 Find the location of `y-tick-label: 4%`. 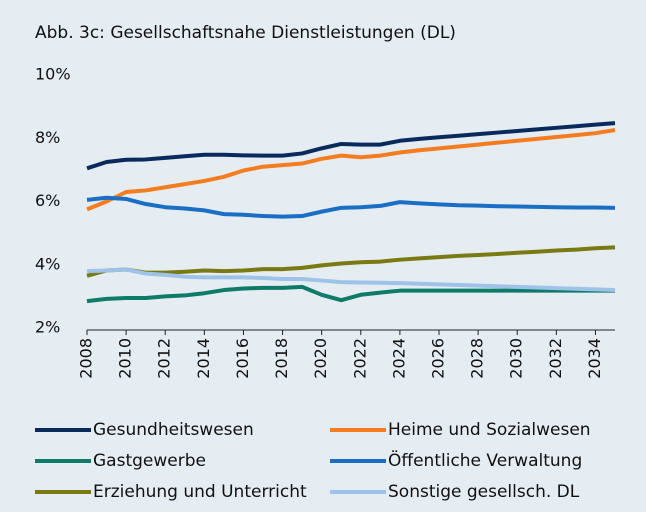

y-tick-label: 4% is located at coordinates (47, 263).